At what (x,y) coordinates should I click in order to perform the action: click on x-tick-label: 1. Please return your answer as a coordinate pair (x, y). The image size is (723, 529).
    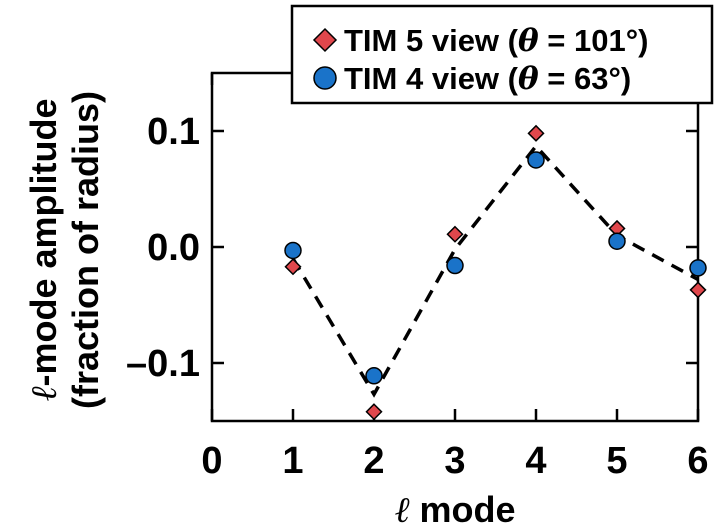
    Looking at the image, I should click on (292, 461).